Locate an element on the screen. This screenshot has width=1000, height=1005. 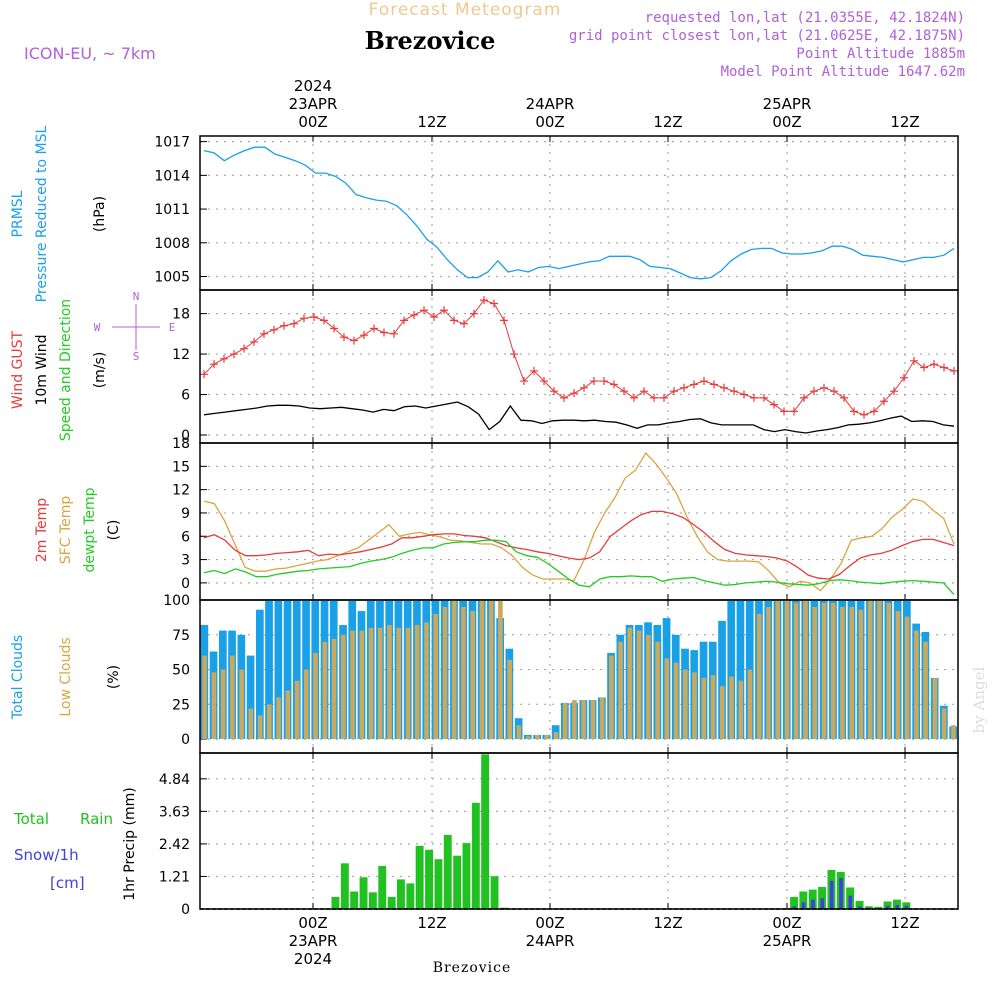
model-altitude: Model Point Altitude 1647.62m is located at coordinates (843, 72).